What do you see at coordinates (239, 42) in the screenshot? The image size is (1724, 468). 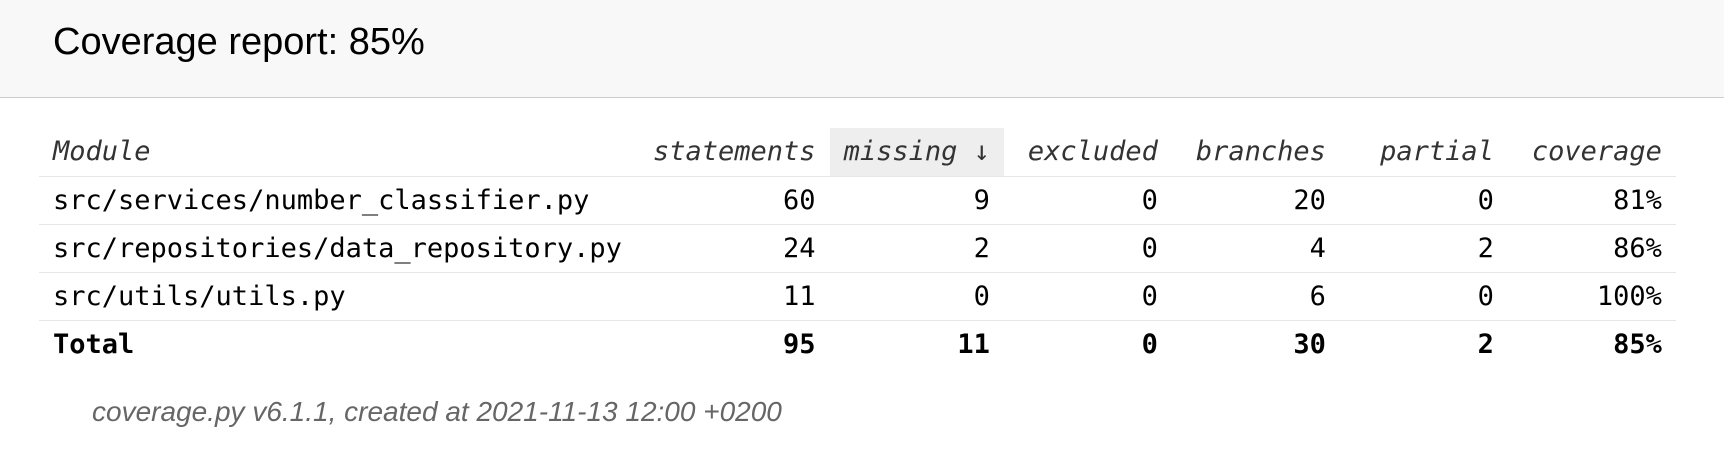 I see `page-title: Coverage report: 85%` at bounding box center [239, 42].